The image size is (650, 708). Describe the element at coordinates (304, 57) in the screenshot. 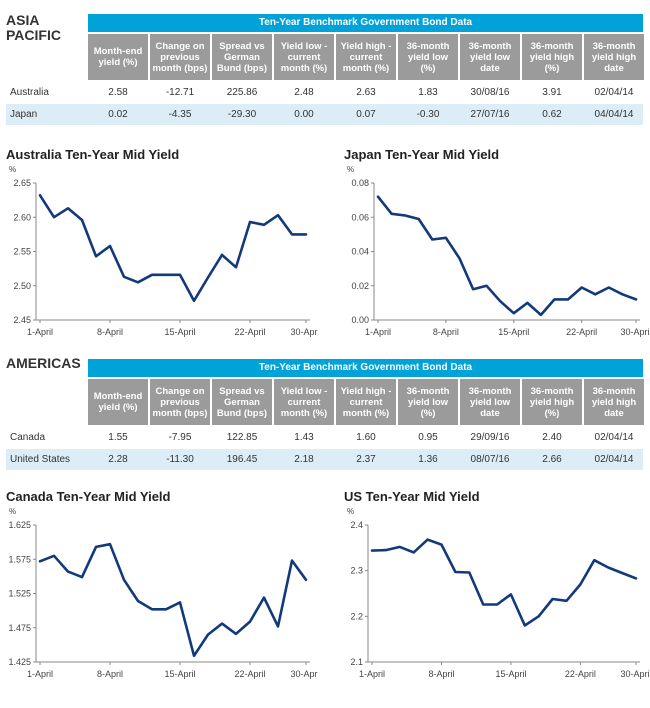

I see `column-header: Yield low - current month (%)` at that location.